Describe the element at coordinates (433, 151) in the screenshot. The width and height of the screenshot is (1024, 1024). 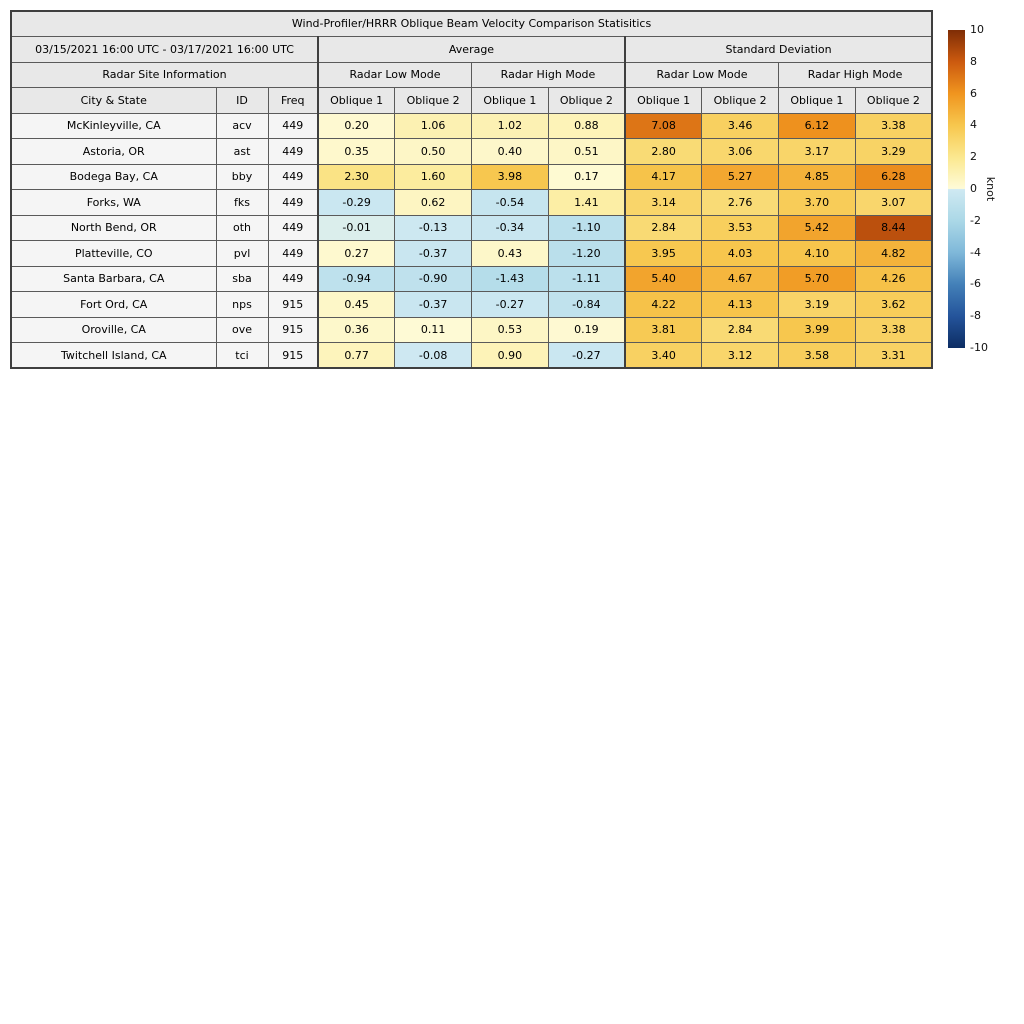
I see `value-cell: 0.50` at that location.